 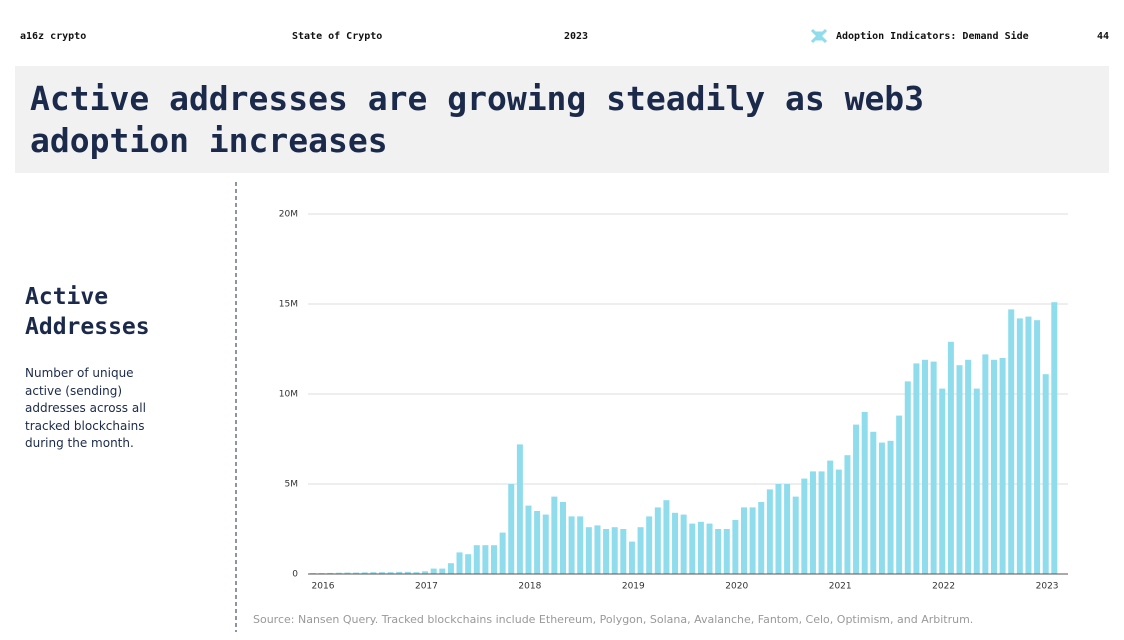 What do you see at coordinates (1047, 587) in the screenshot?
I see `x-tick-label: 2023` at bounding box center [1047, 587].